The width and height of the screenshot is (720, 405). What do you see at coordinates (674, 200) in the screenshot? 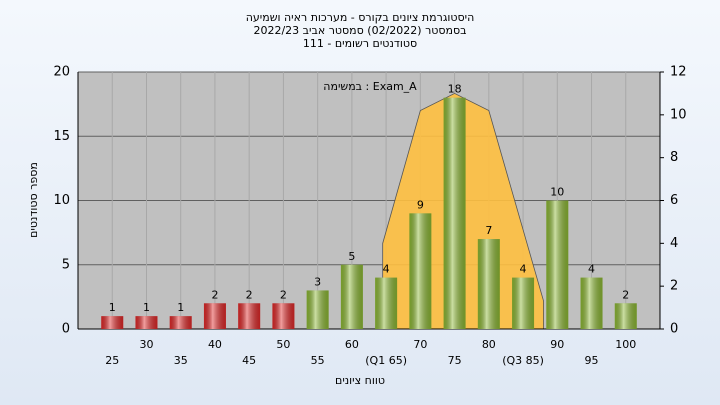
I see `y2-tick-label: 6` at bounding box center [674, 200].